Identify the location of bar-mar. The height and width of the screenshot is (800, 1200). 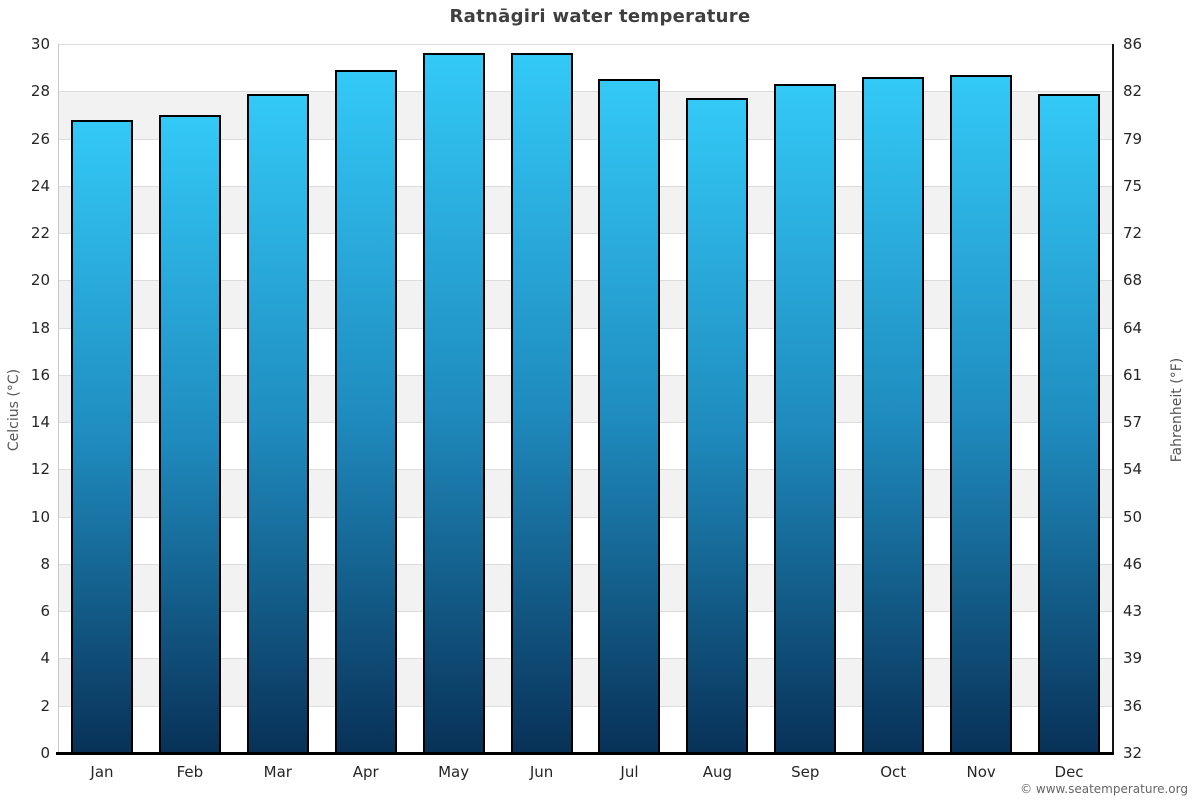
(277, 423).